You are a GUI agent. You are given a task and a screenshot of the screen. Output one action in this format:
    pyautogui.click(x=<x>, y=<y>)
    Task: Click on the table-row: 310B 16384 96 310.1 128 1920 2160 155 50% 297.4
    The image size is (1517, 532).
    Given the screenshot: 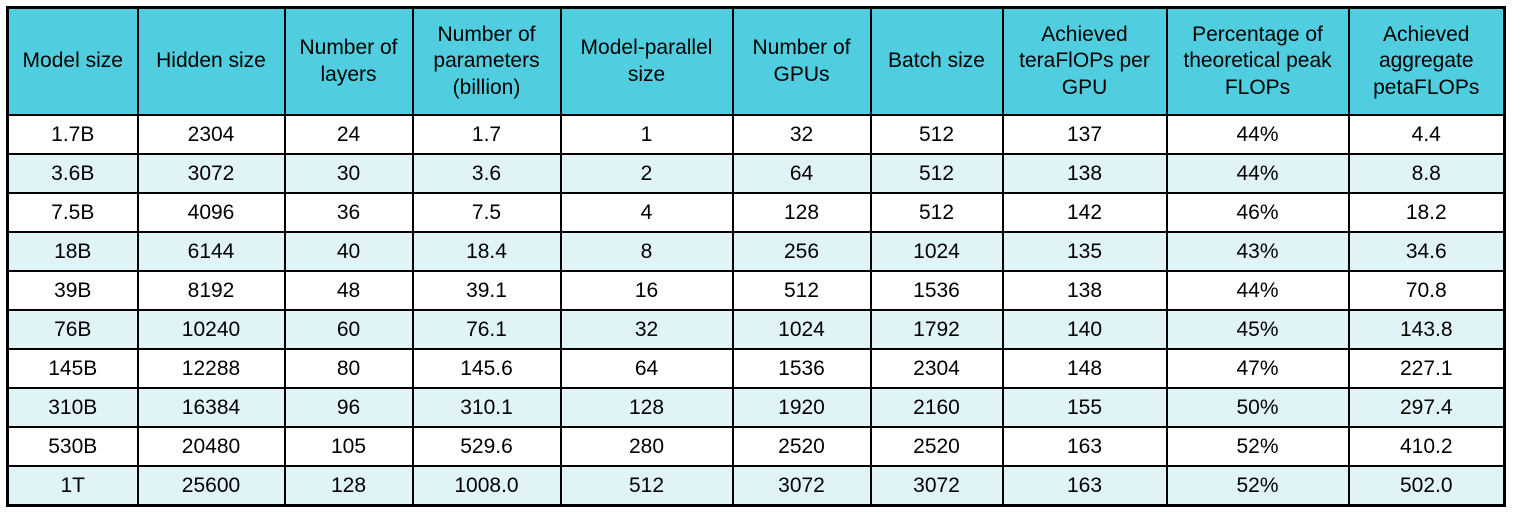 What is the action you would take?
    pyautogui.click(x=756, y=407)
    